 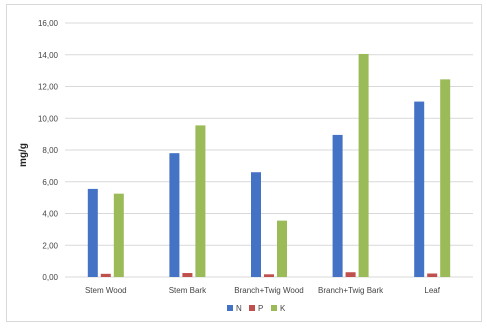 What do you see at coordinates (274, 308) in the screenshot?
I see `legend-swatch-k` at bounding box center [274, 308].